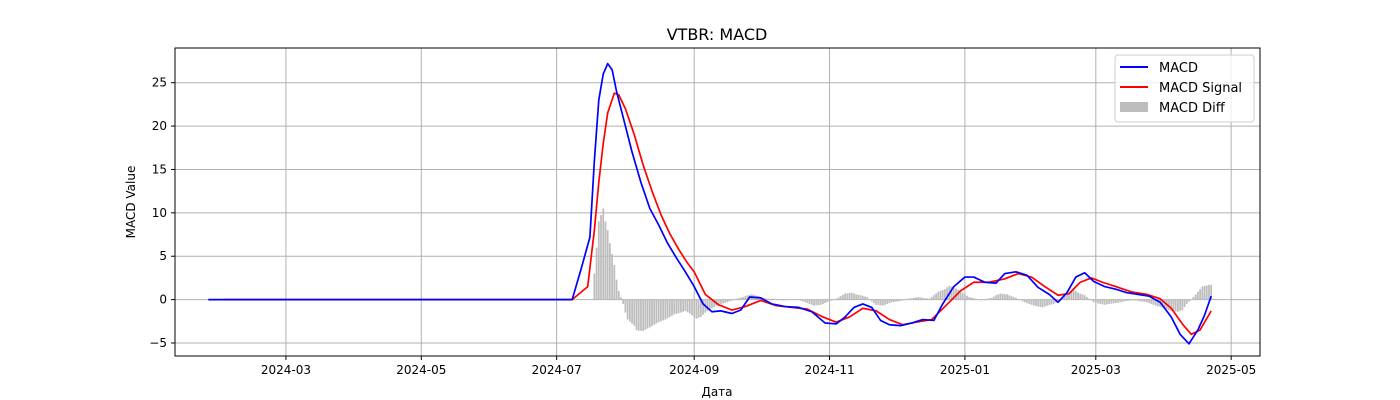  Describe the element at coordinates (1192, 108) in the screenshot. I see `legend-label-diff: MACD Diff` at that location.